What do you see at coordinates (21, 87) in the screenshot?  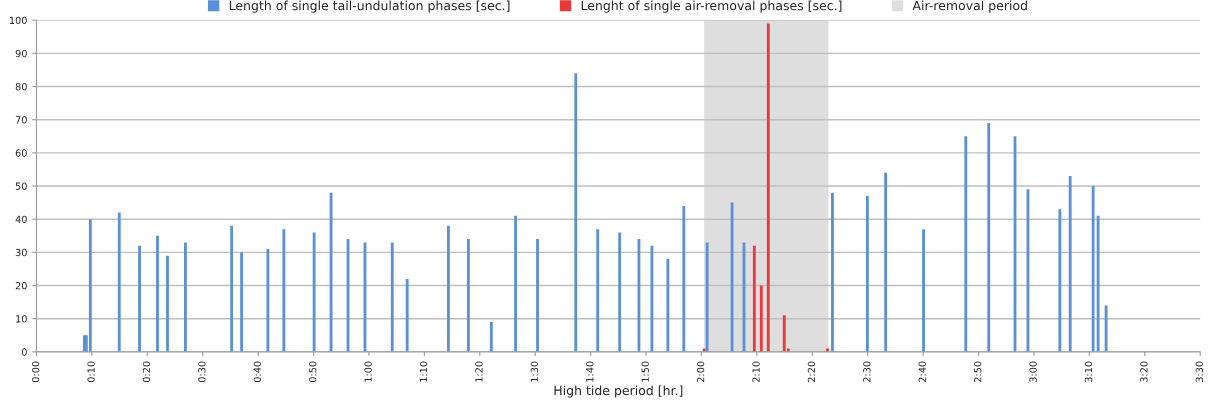 I see `y-tick-label: 80` at bounding box center [21, 87].